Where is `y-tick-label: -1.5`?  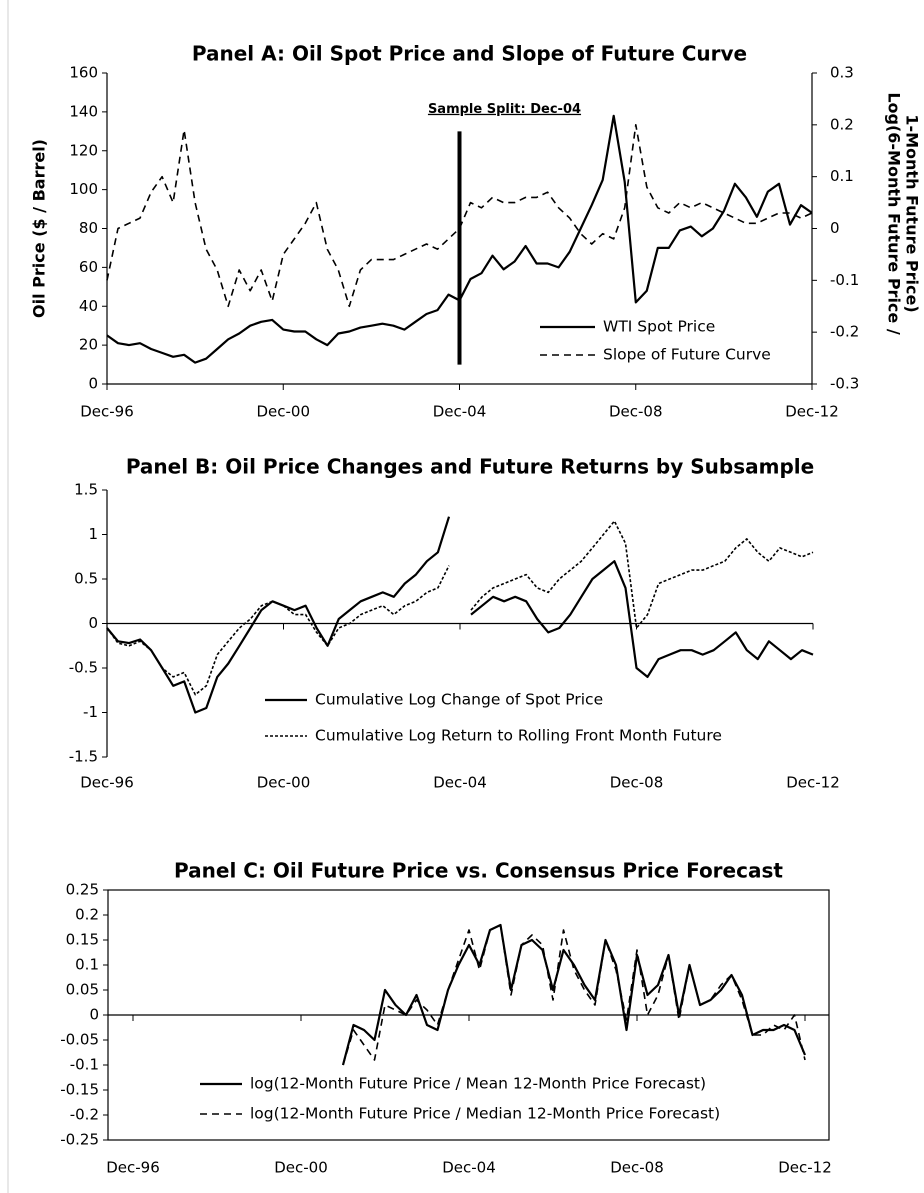 y-tick-label: -1.5 is located at coordinates (83, 757).